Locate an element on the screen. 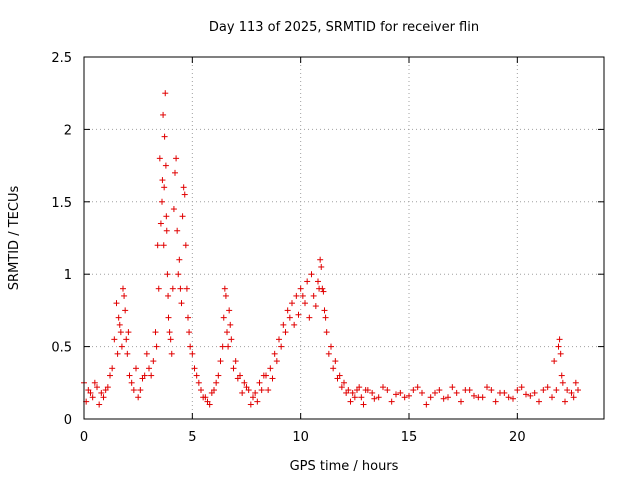 The width and height of the screenshot is (640, 480). x-tick-label: 15 is located at coordinates (409, 437).